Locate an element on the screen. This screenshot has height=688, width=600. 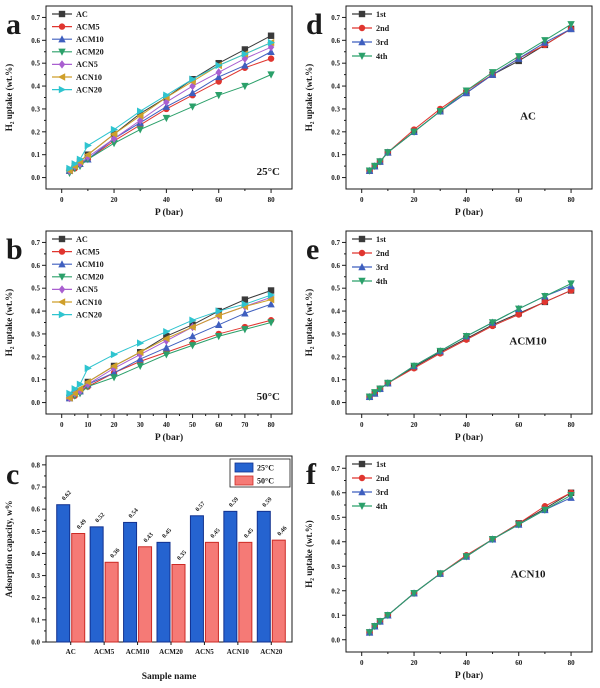
legend: AC ACM5 ACM10 ACM20 ACN5 ACN10 ACN20 is located at coordinates (78, 277).